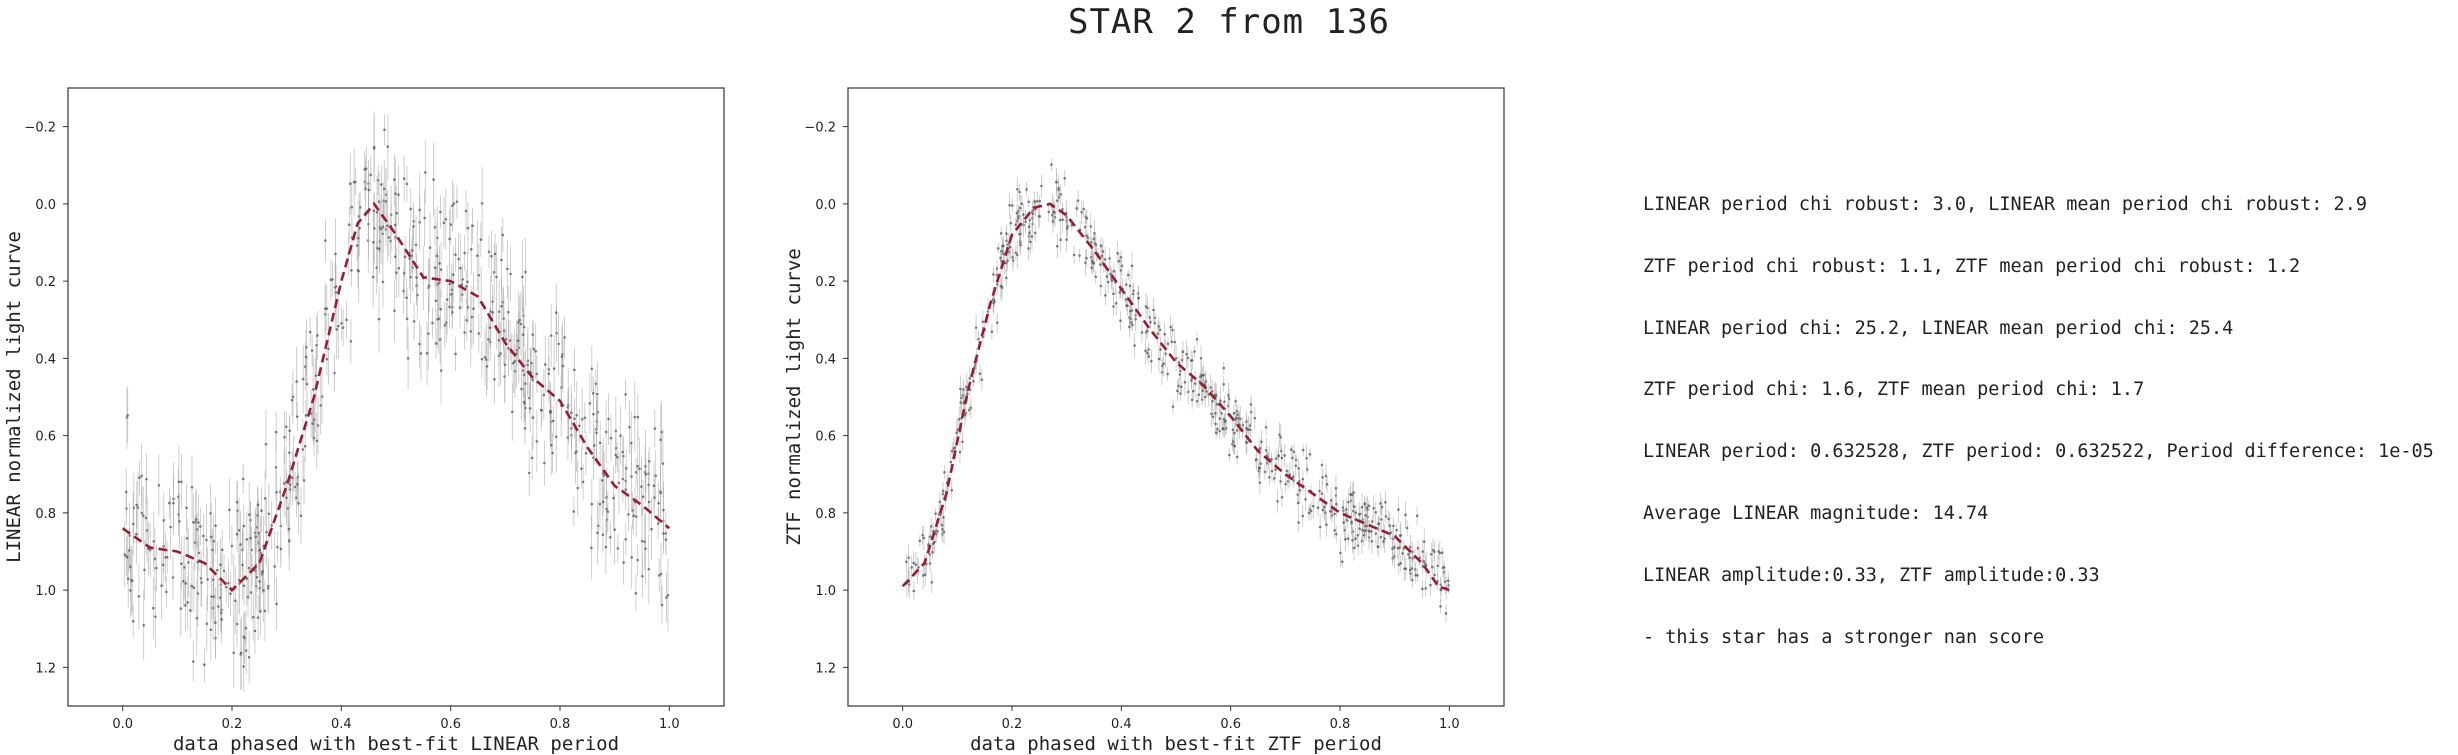 The width and height of the screenshot is (2458, 755). I want to click on x-tick-label: 0.4, so click(1121, 724).